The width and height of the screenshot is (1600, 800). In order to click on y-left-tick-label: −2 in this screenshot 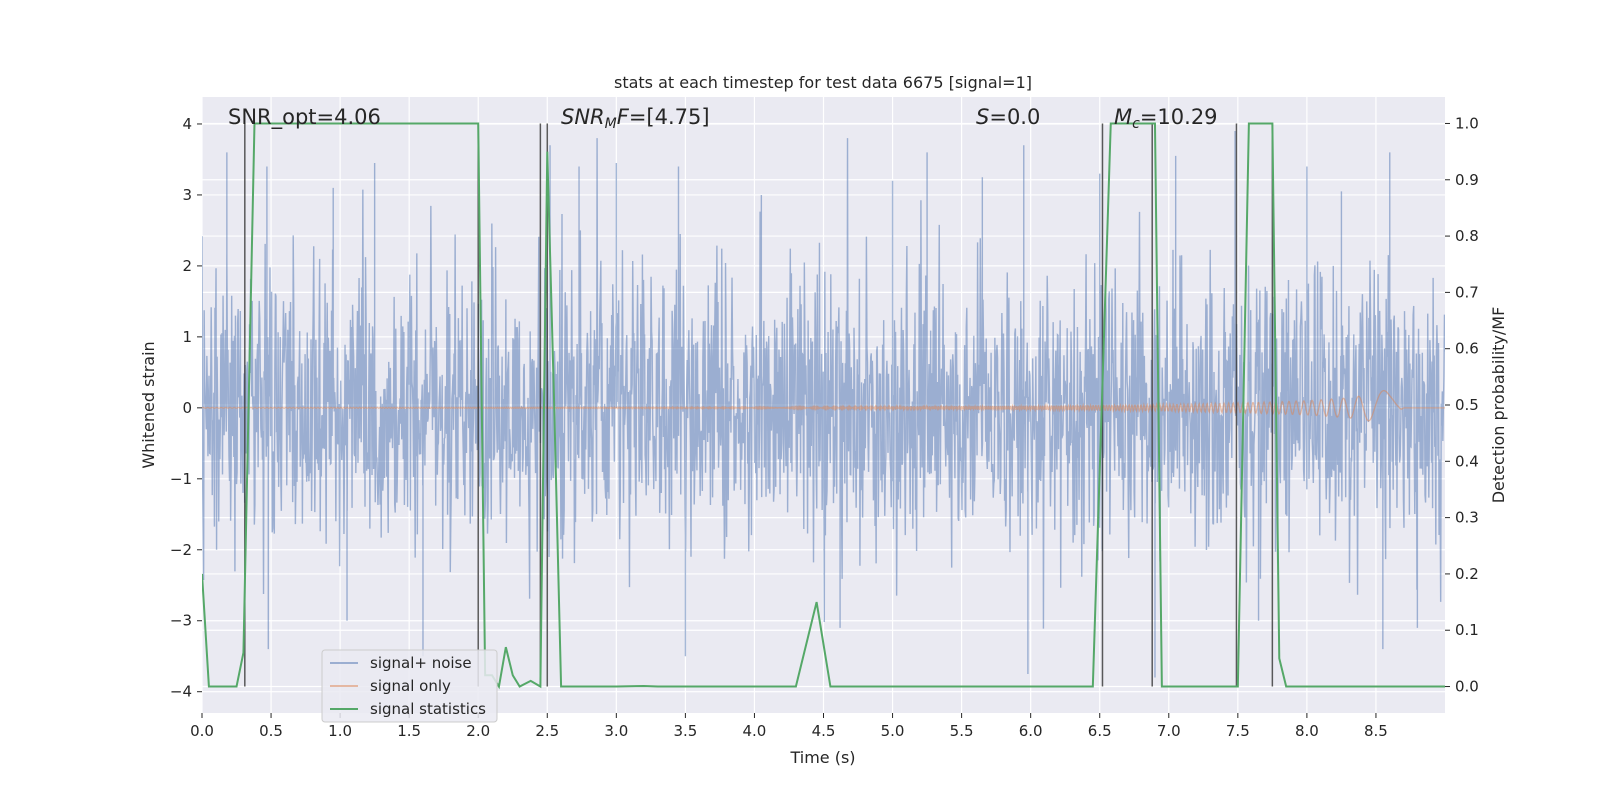, I will do `click(181, 550)`.